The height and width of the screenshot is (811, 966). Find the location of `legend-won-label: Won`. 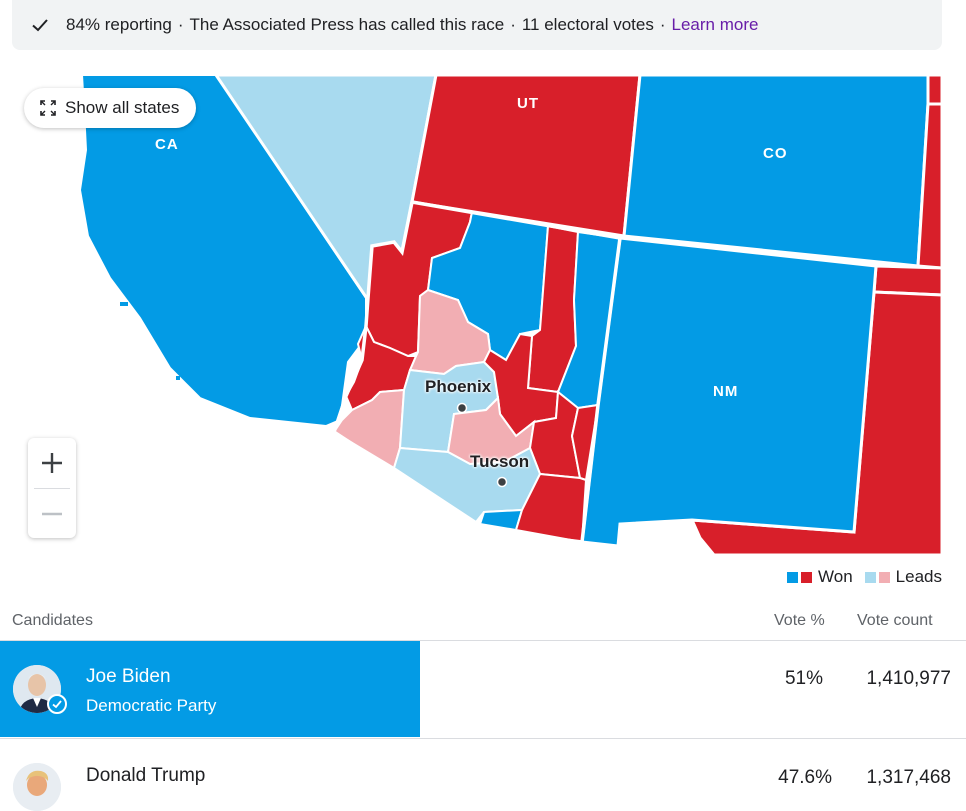

legend-won-label: Won is located at coordinates (835, 576).